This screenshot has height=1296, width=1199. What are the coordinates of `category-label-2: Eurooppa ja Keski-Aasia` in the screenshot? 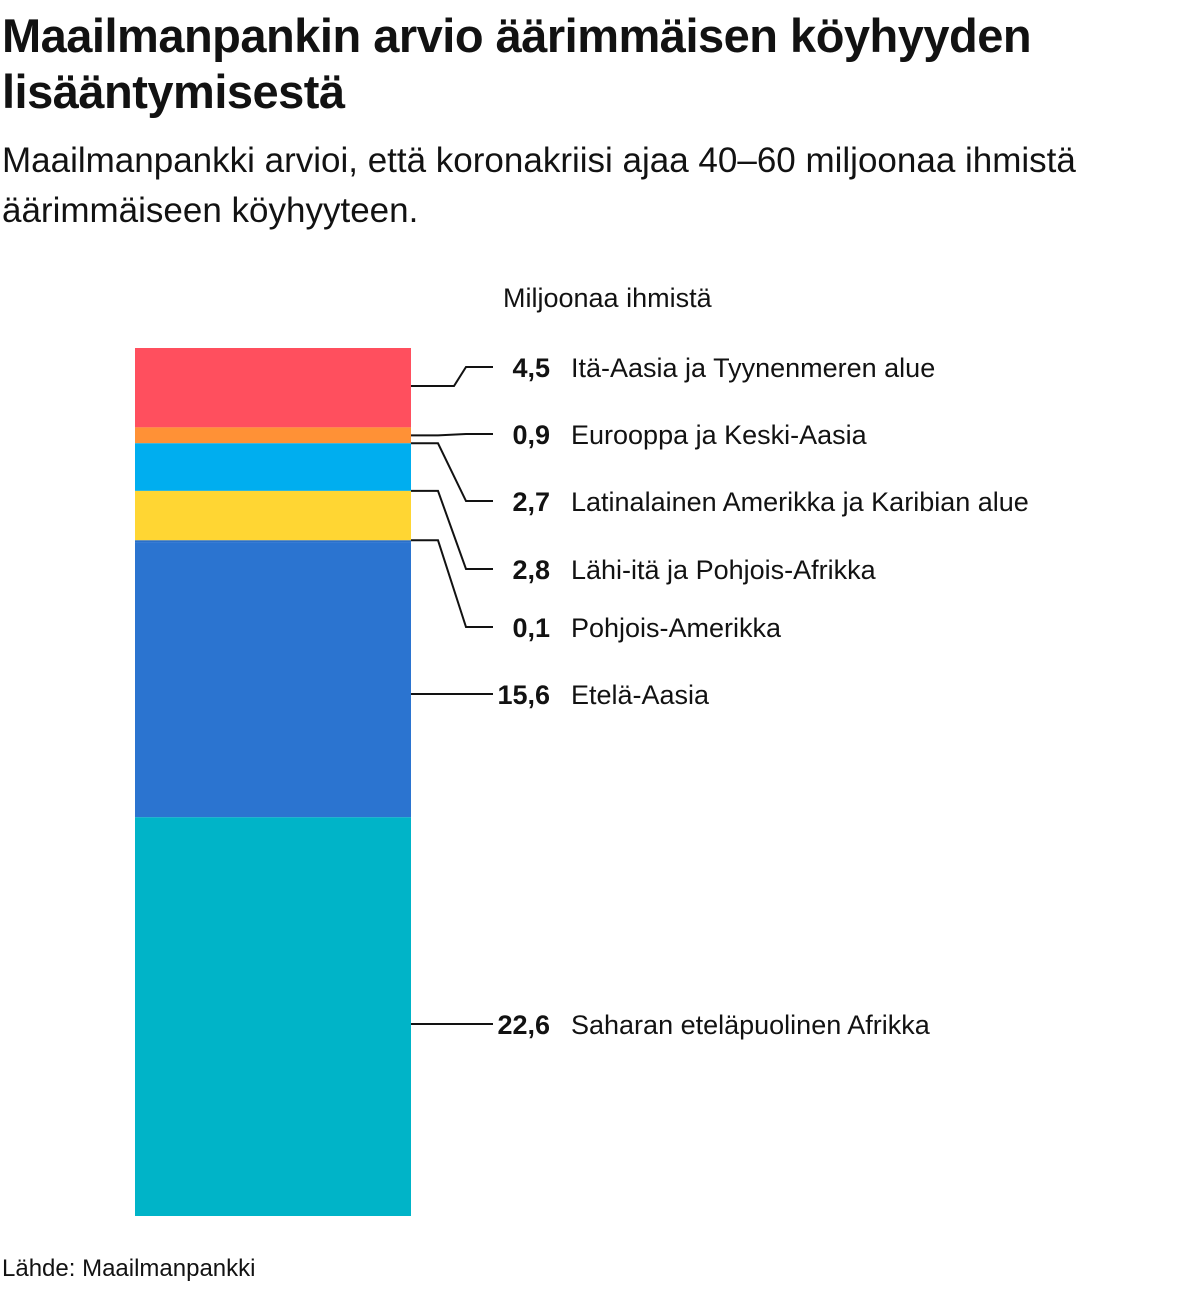 It's located at (719, 435).